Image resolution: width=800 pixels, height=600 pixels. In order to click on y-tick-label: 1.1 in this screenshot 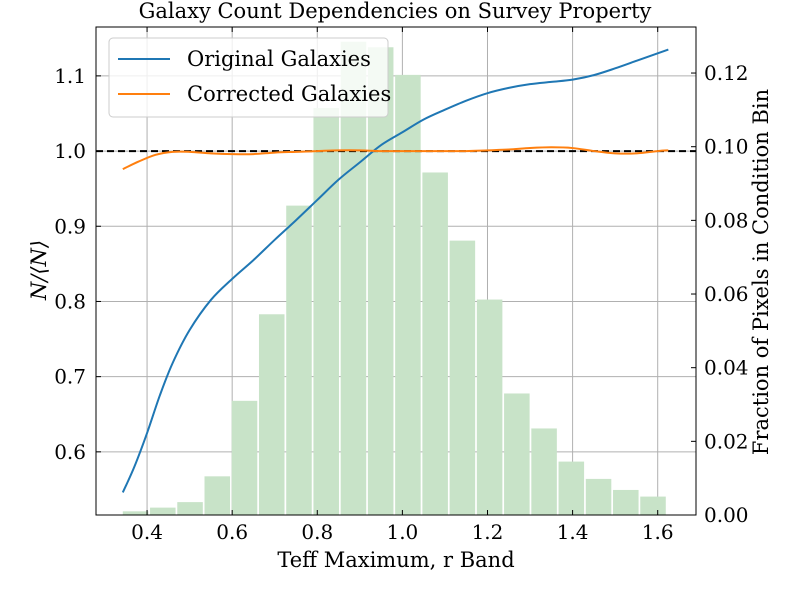, I will do `click(70, 76)`.